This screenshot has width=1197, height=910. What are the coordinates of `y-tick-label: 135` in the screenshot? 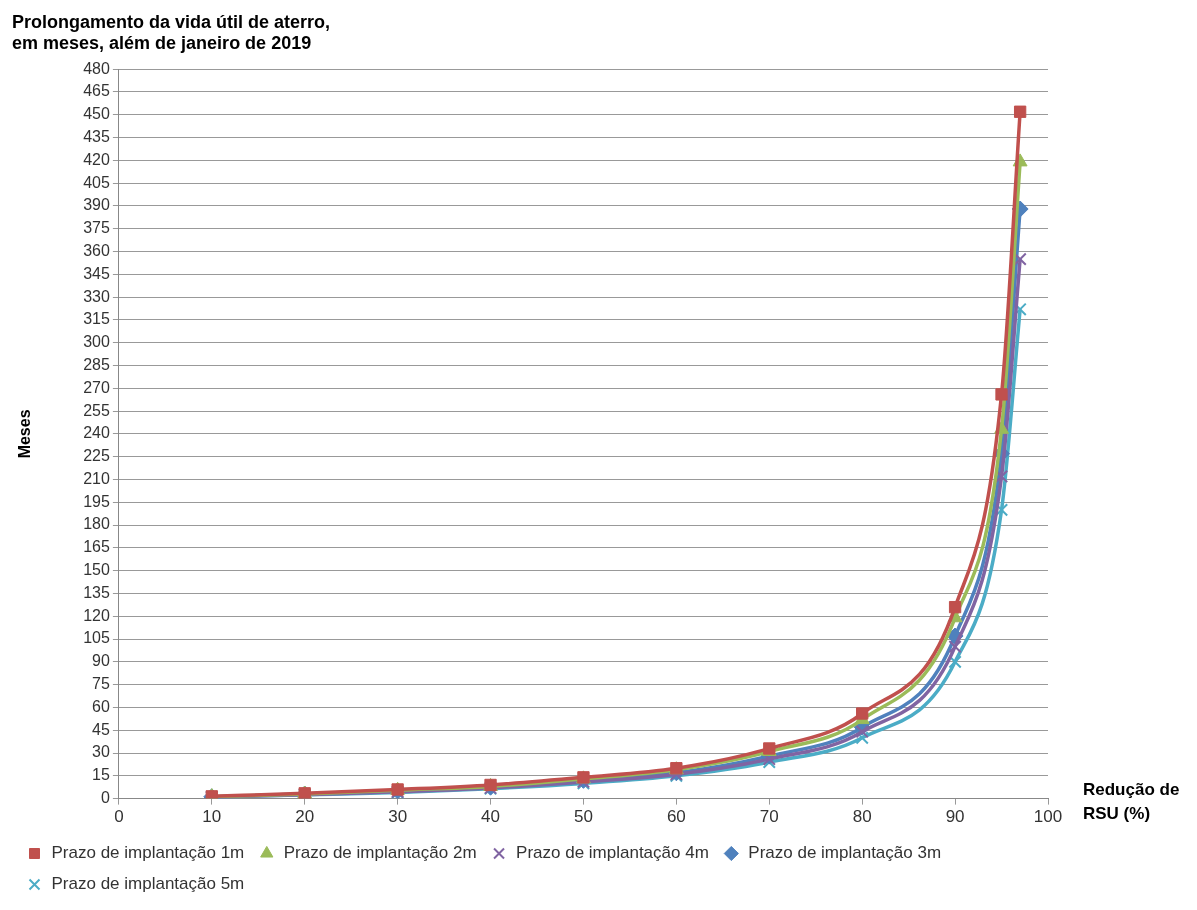 It's located at (96, 592).